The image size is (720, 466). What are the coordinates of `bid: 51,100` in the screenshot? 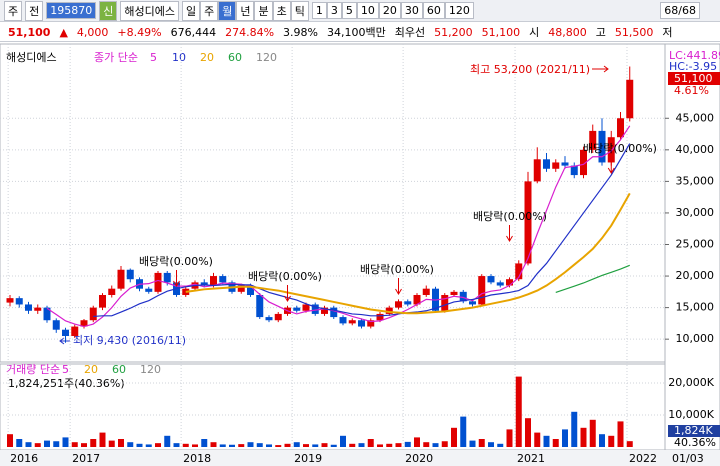 It's located at (501, 32).